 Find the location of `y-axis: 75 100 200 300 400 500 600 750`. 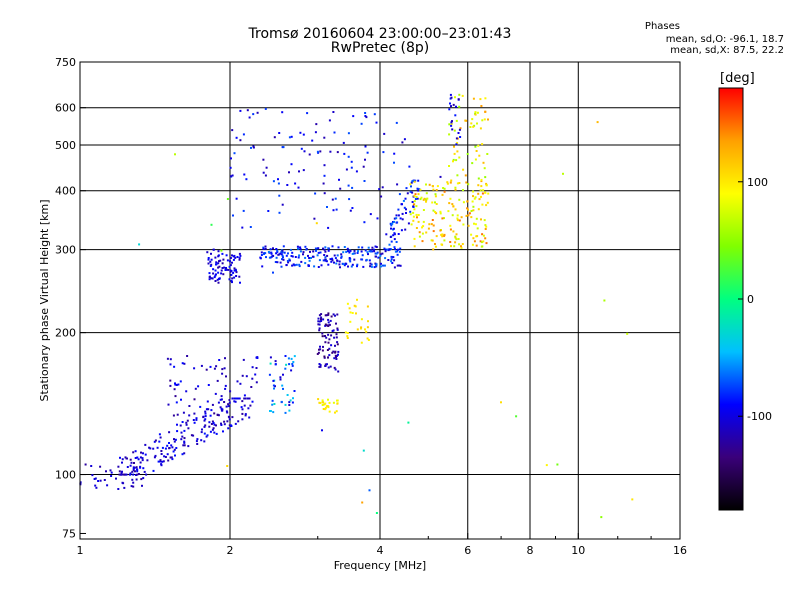

y-axis: 75 100 200 300 400 500 600 750 is located at coordinates (70, 298).